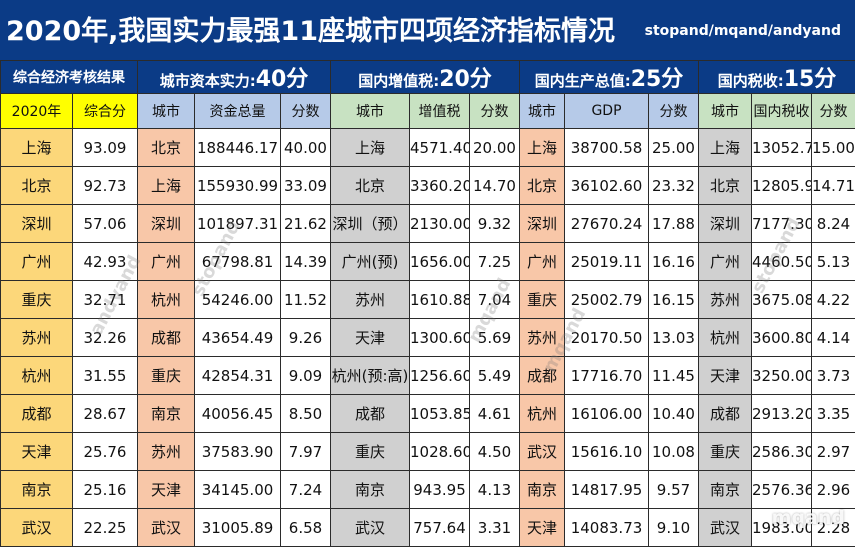 This screenshot has width=855, height=547. What do you see at coordinates (725, 300) in the screenshot?
I see `tax-city-cell: 苏州` at bounding box center [725, 300].